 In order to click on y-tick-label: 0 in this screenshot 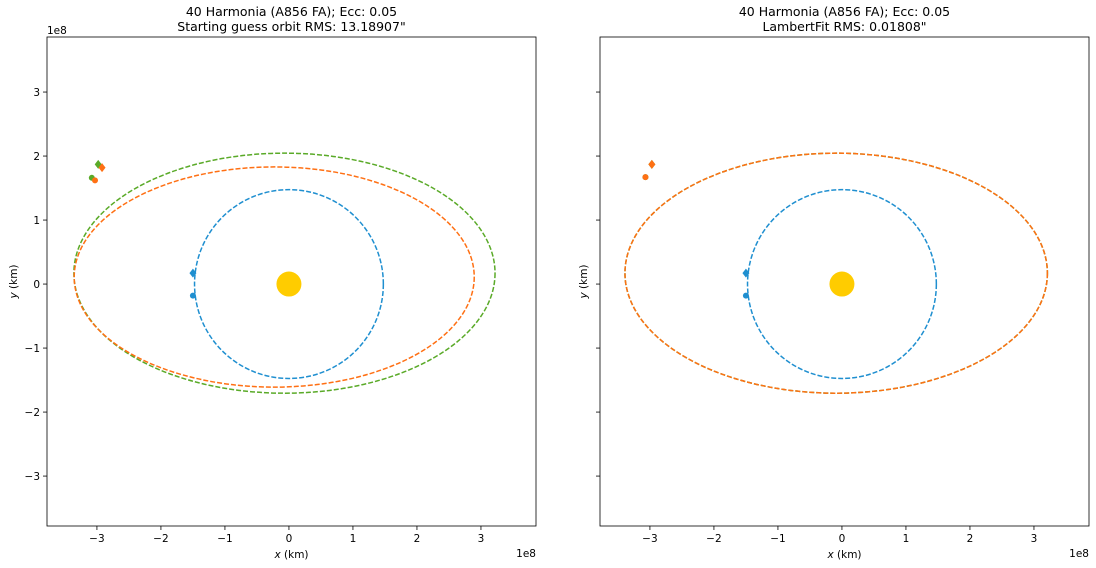, I will do `click(36, 285)`.